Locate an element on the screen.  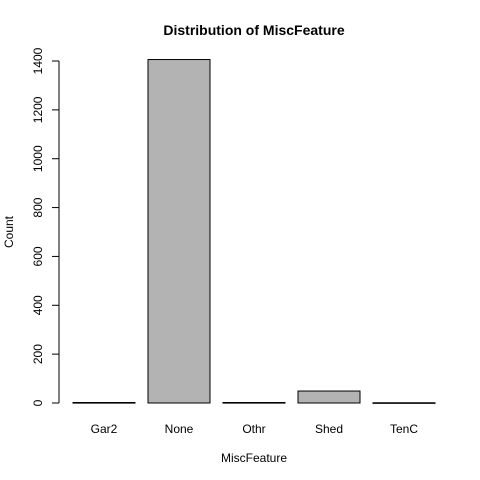
y-axis-label: Count is located at coordinates (9, 231).